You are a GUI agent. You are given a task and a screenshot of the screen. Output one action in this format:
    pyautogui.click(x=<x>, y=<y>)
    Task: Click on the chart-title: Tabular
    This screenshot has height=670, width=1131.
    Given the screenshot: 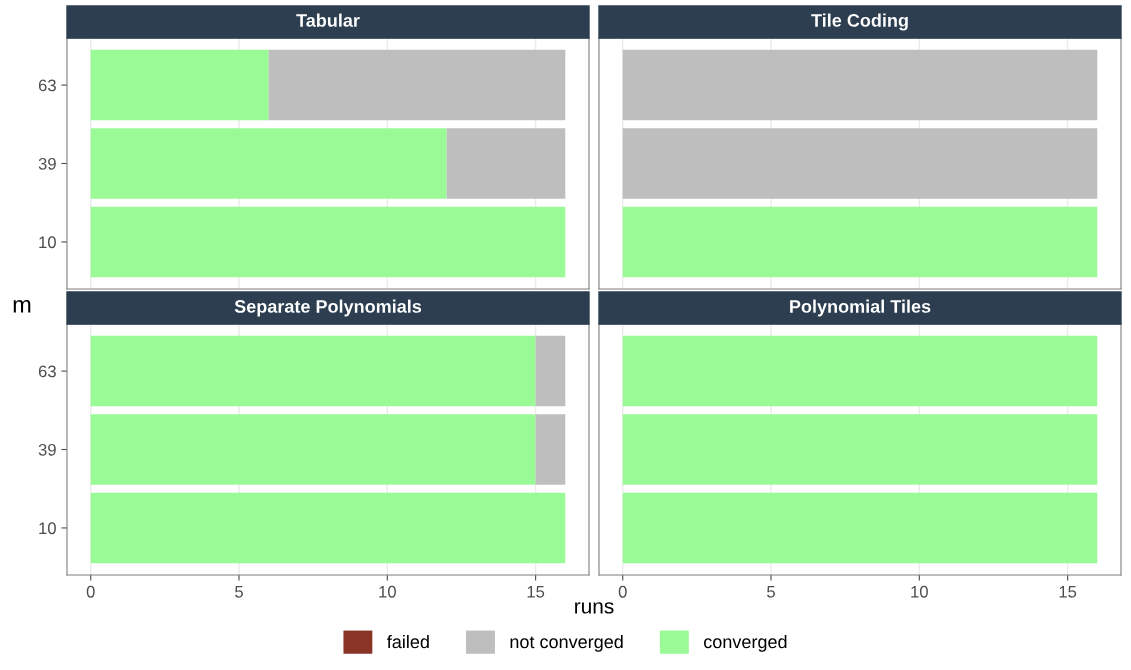 What is the action you would take?
    pyautogui.click(x=328, y=20)
    